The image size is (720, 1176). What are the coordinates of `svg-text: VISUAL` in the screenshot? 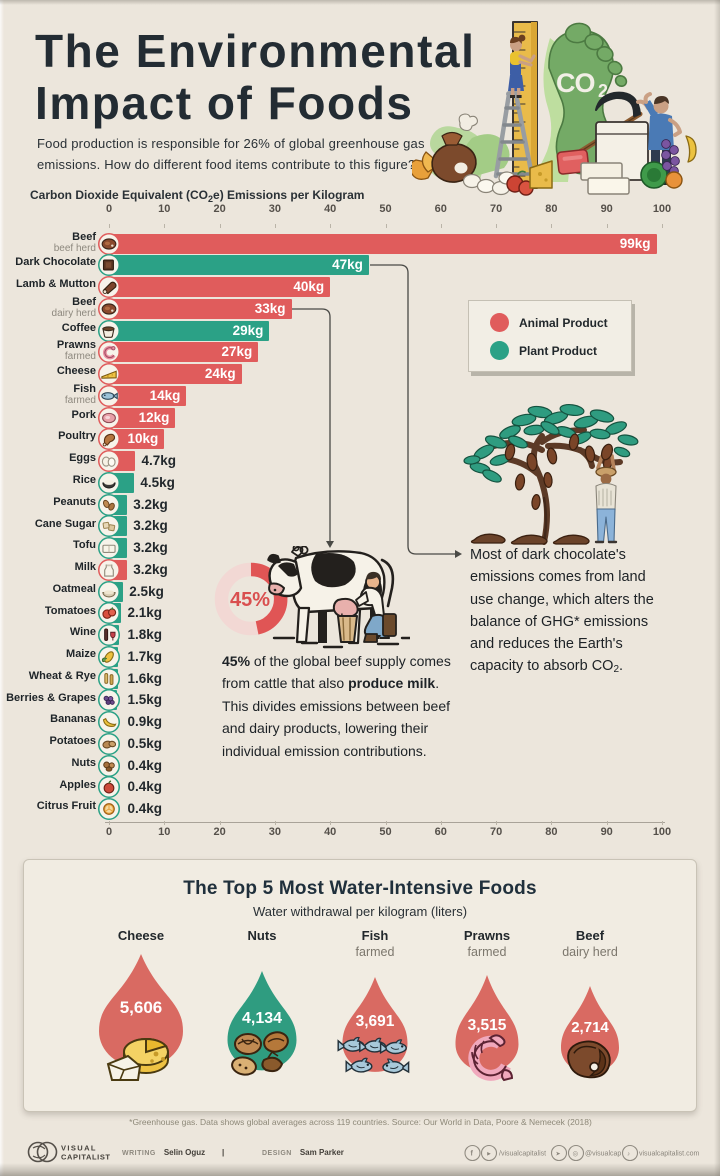 It's located at (79, 1148).